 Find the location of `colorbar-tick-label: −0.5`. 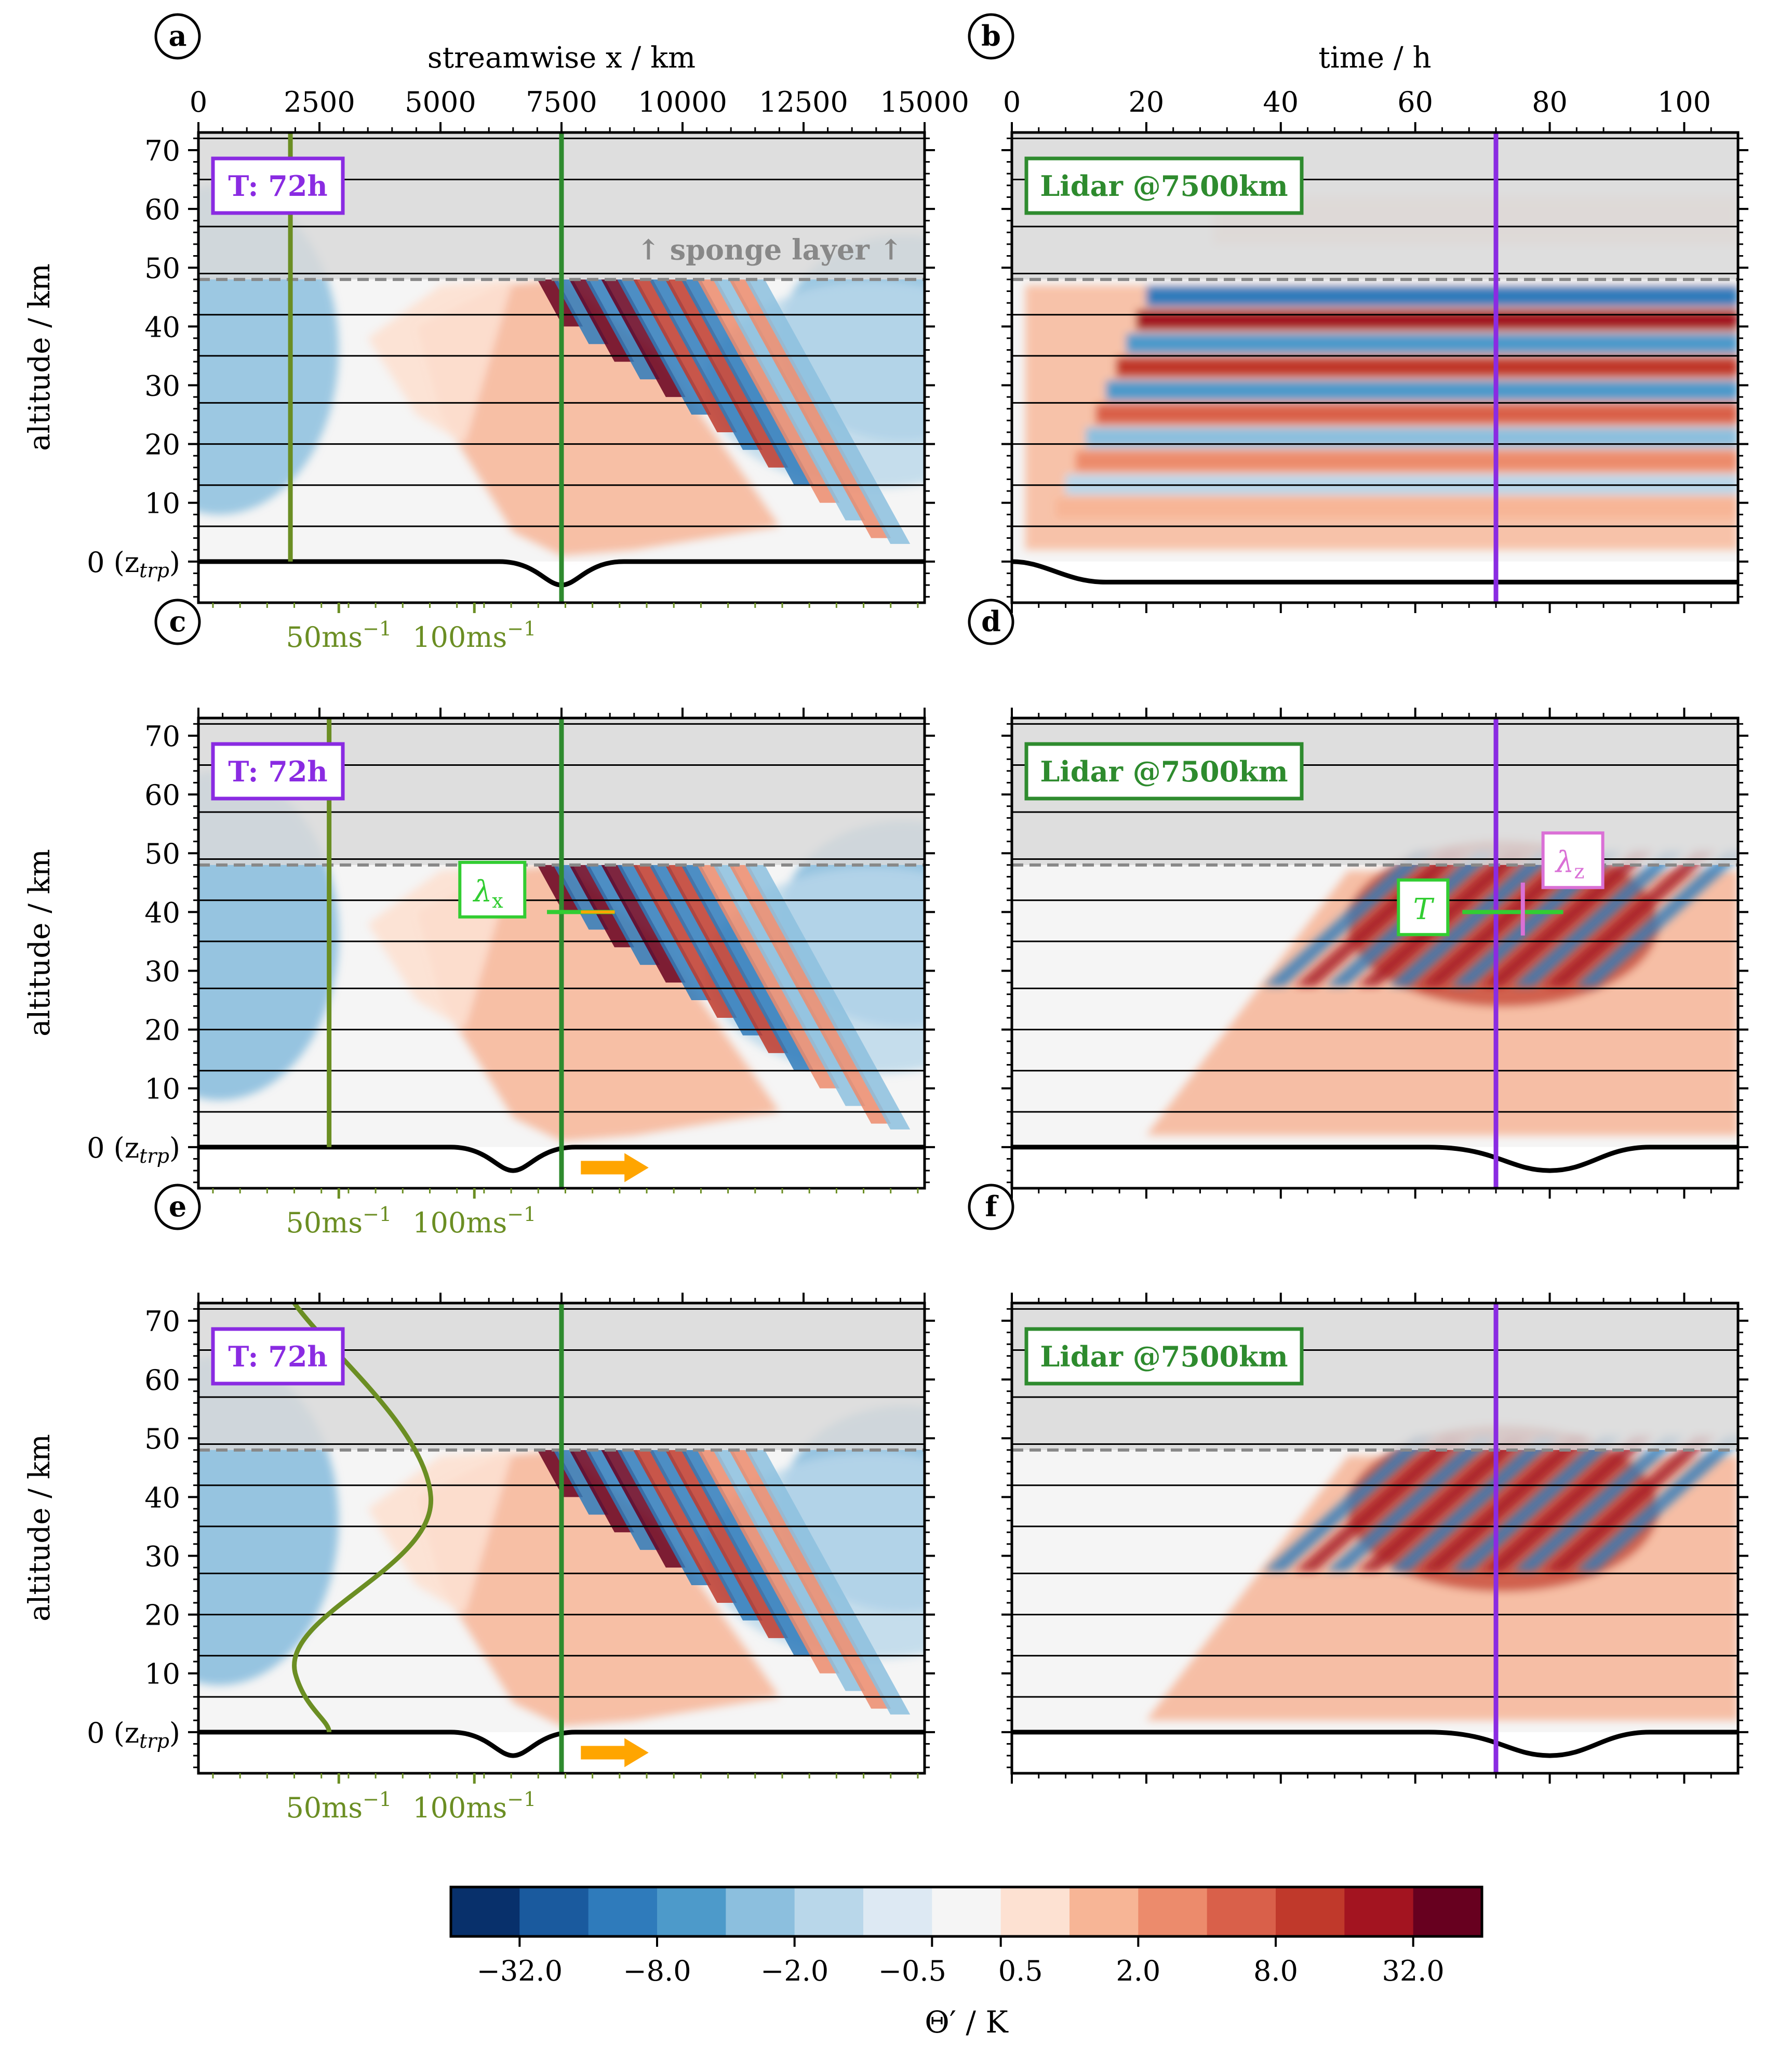

colorbar-tick-label: −0.5 is located at coordinates (912, 1971).